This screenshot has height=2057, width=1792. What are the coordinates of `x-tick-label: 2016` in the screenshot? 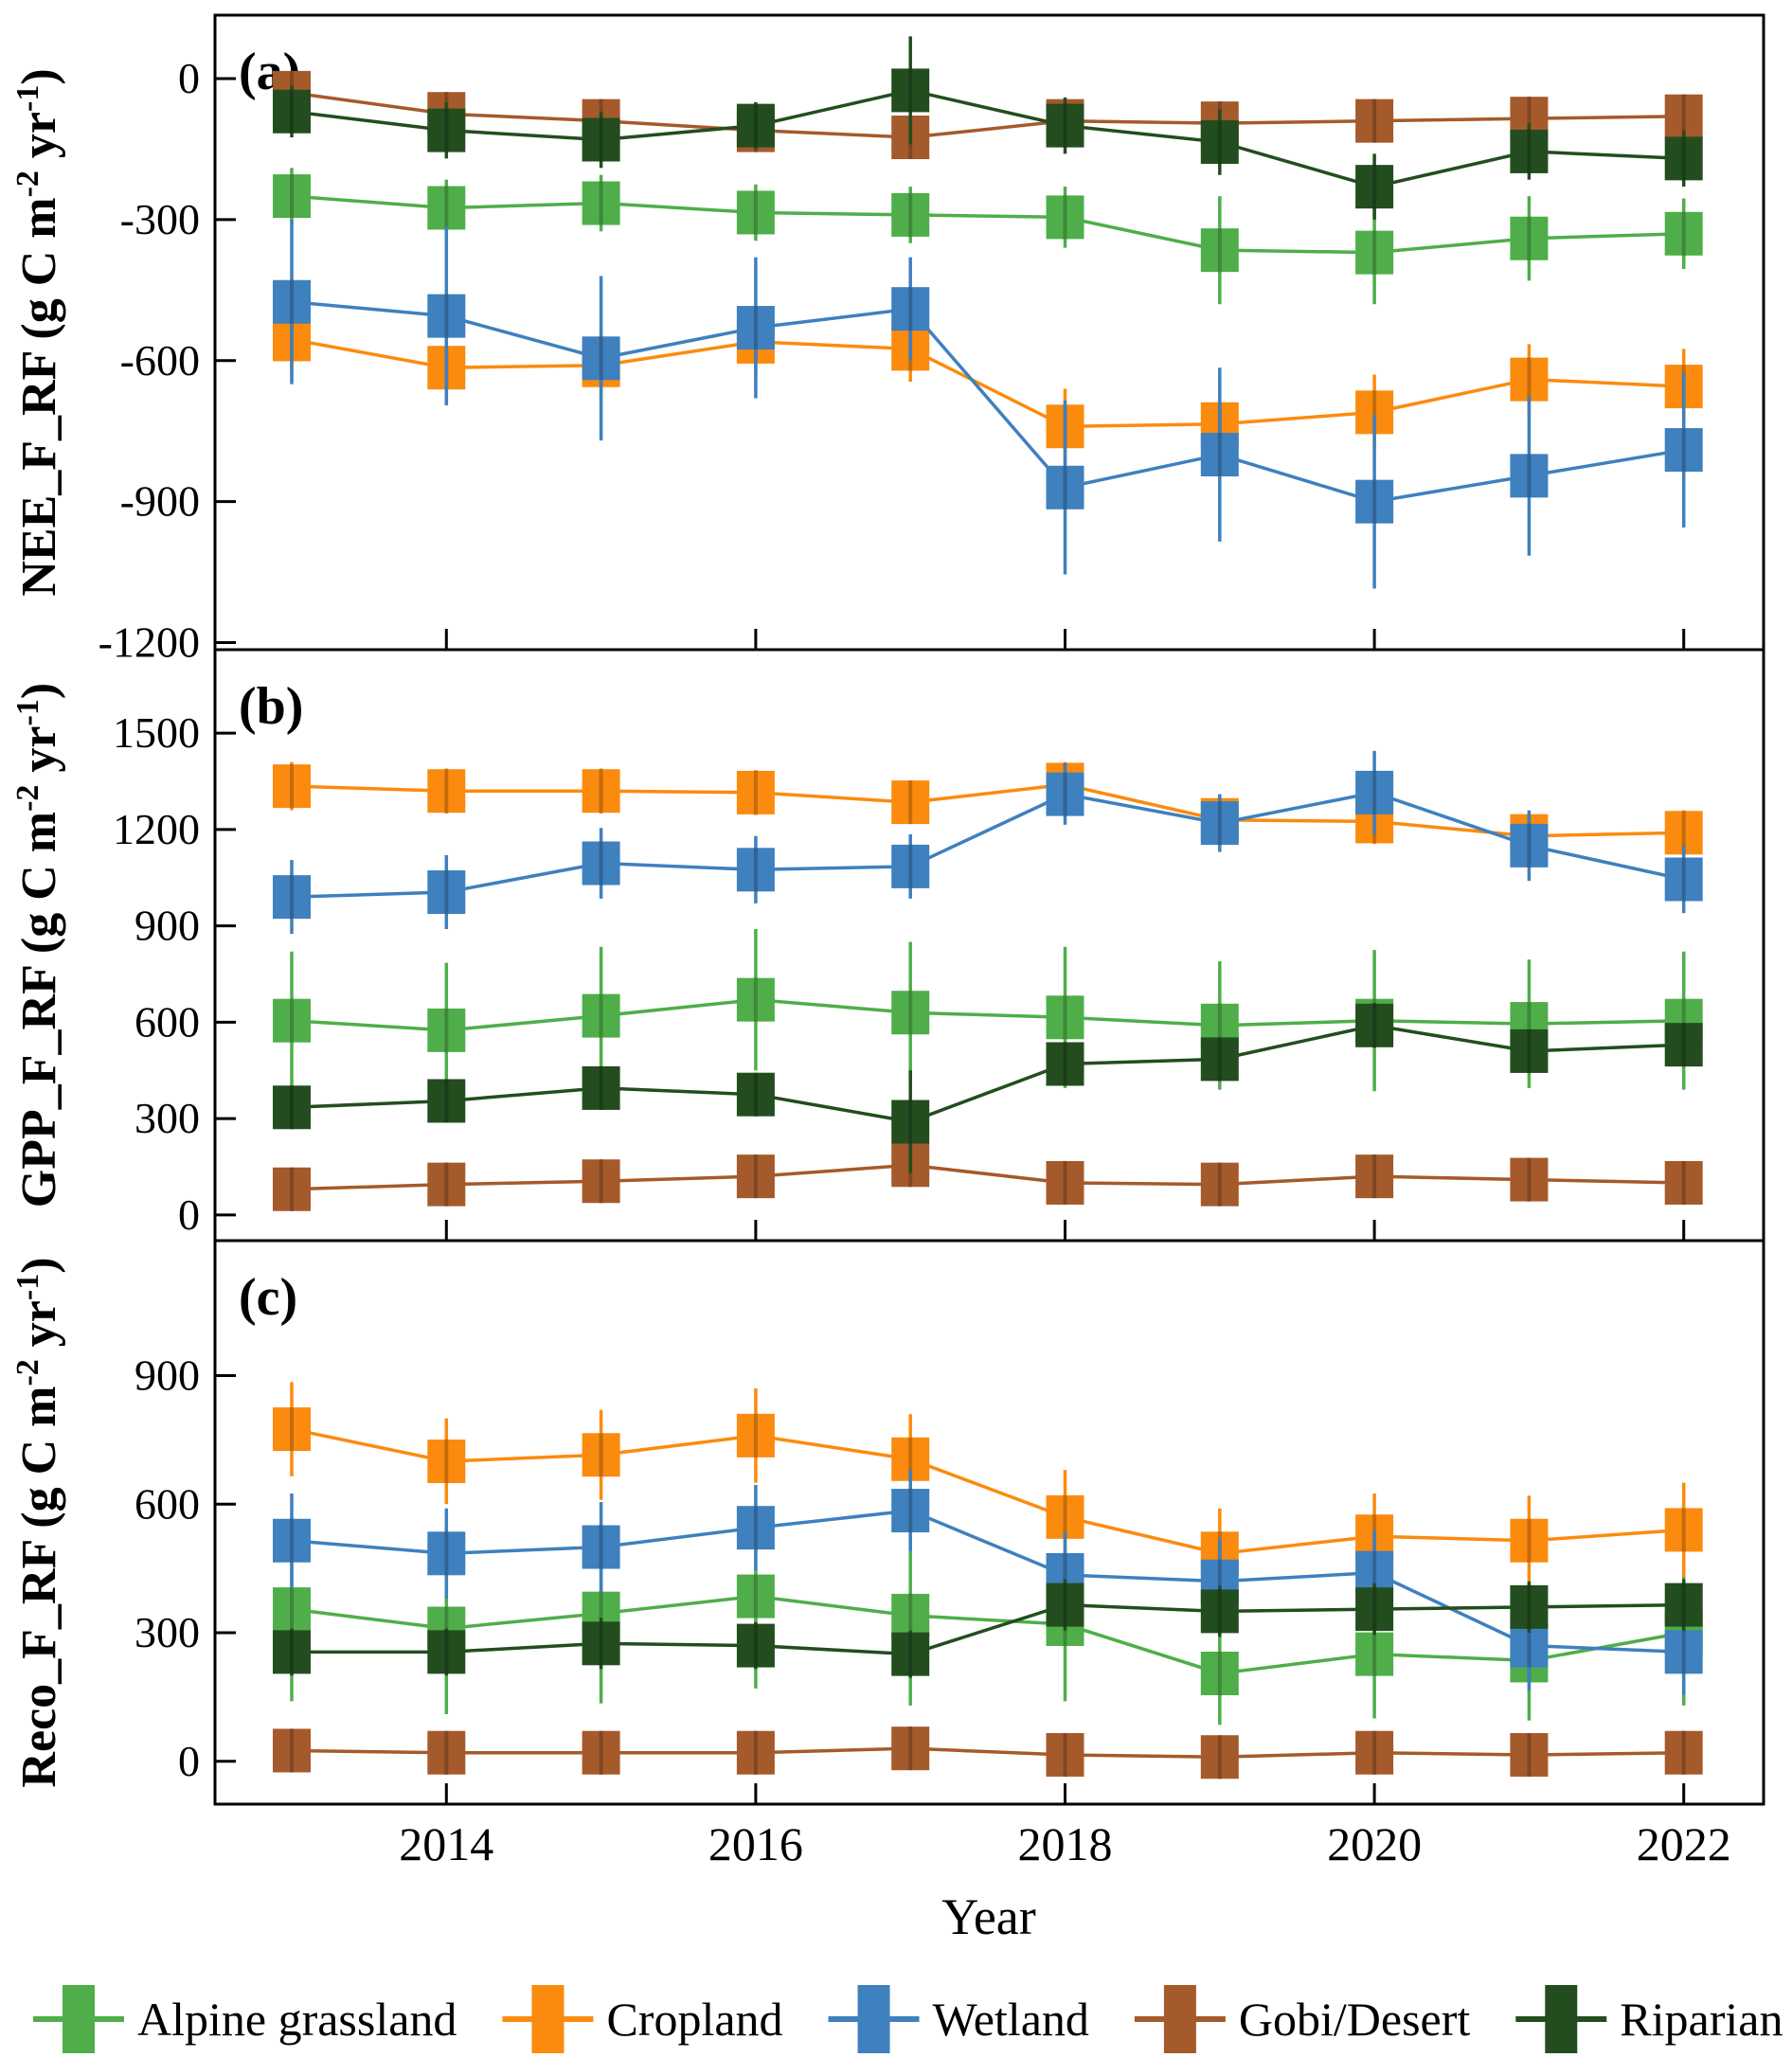 It's located at (755, 1843).